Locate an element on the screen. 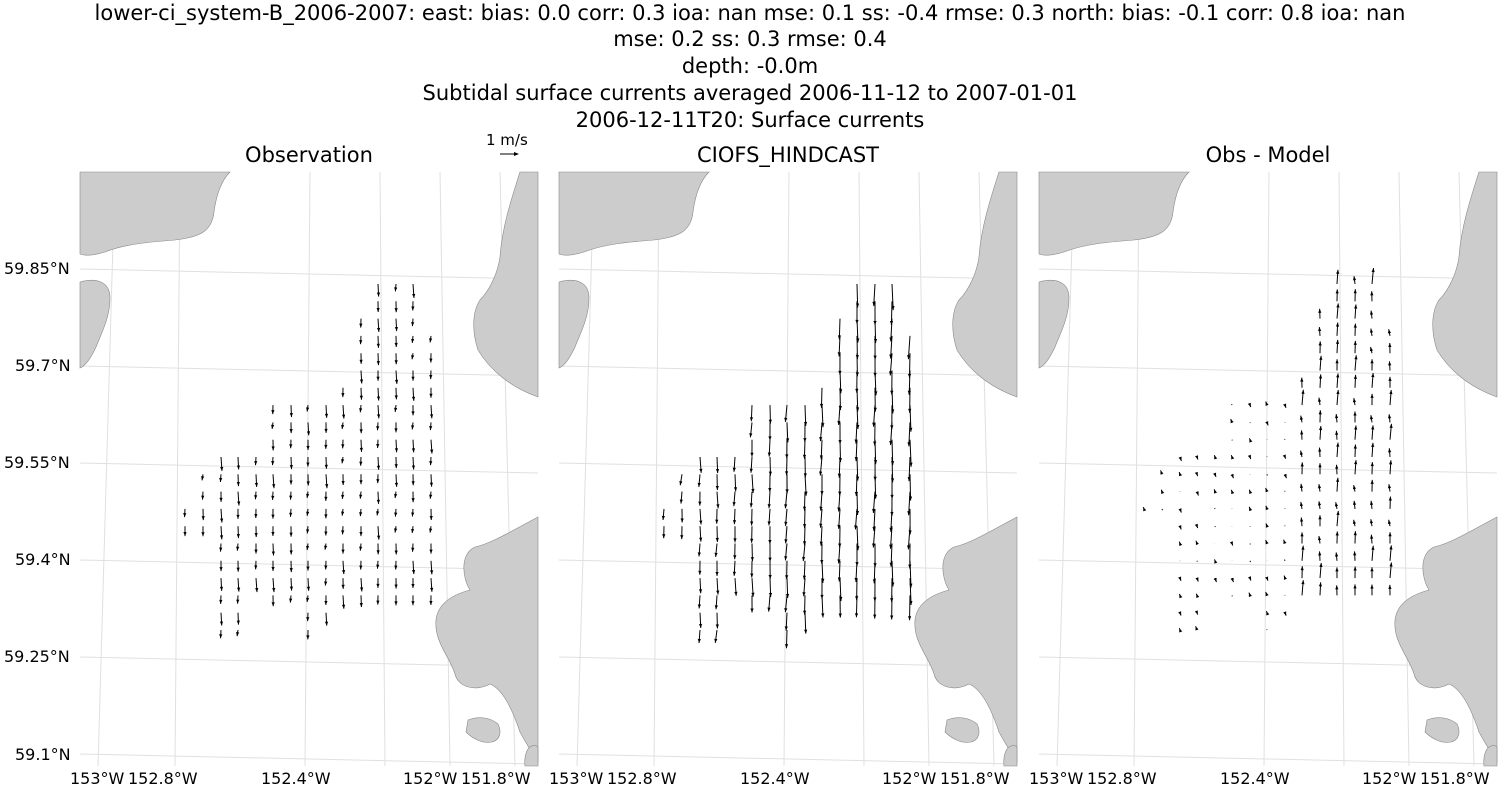  panel-title-observation: Observation is located at coordinates (309, 155).